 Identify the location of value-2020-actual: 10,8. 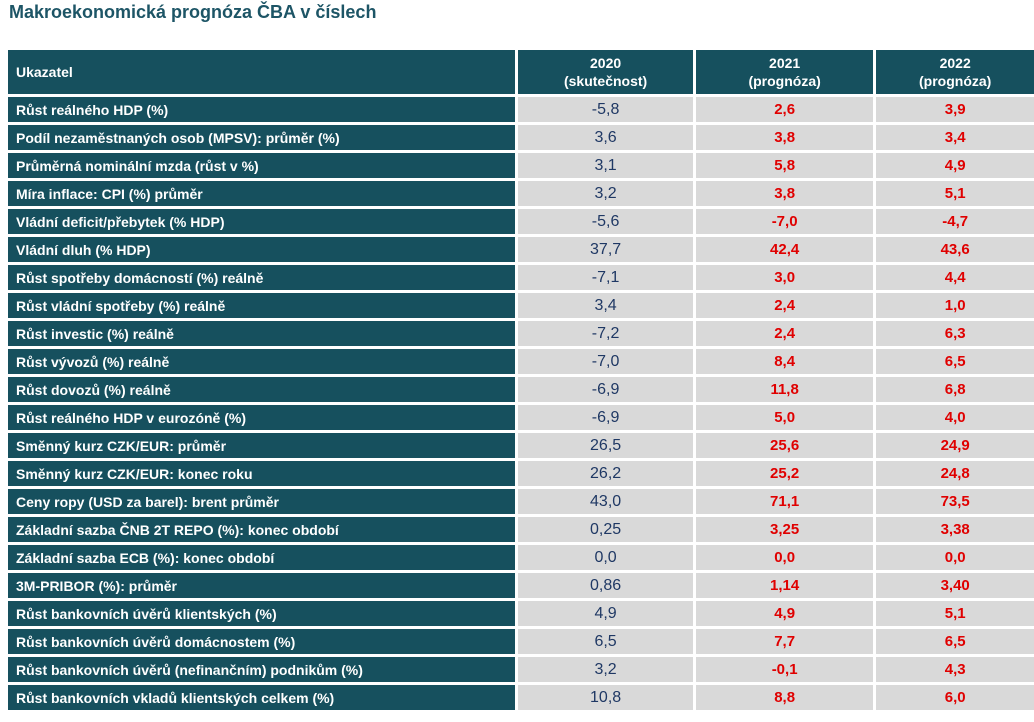
(605, 697).